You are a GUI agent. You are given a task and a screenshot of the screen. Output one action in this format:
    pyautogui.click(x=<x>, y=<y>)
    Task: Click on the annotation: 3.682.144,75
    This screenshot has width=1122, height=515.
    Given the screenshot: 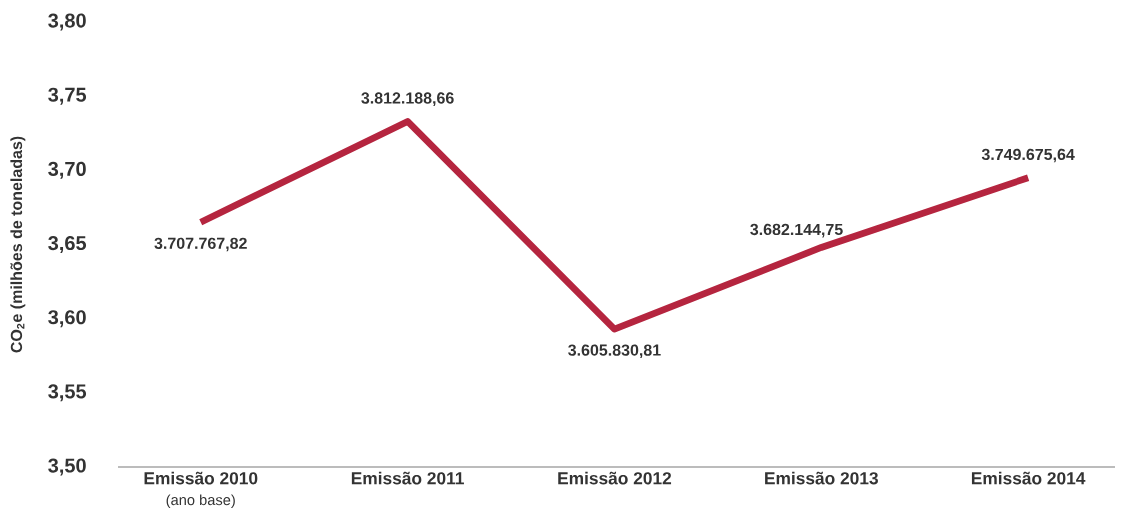 What is the action you would take?
    pyautogui.click(x=796, y=230)
    